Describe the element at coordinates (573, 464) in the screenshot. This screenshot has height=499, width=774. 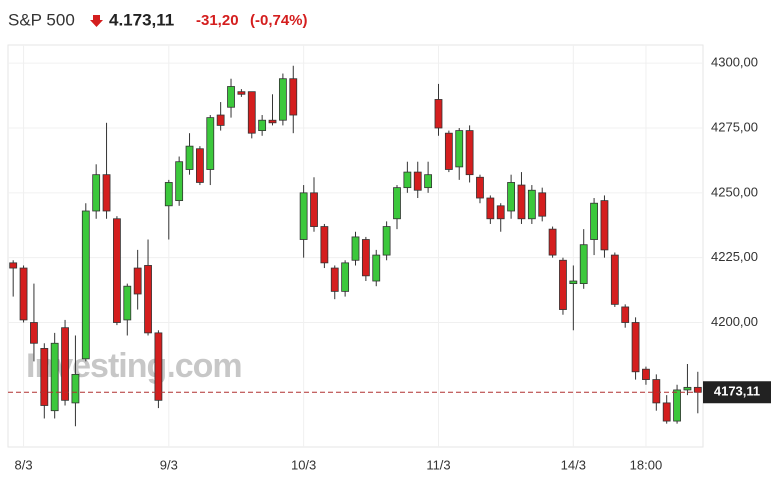
I see `x-tick-label: 14/3` at that location.